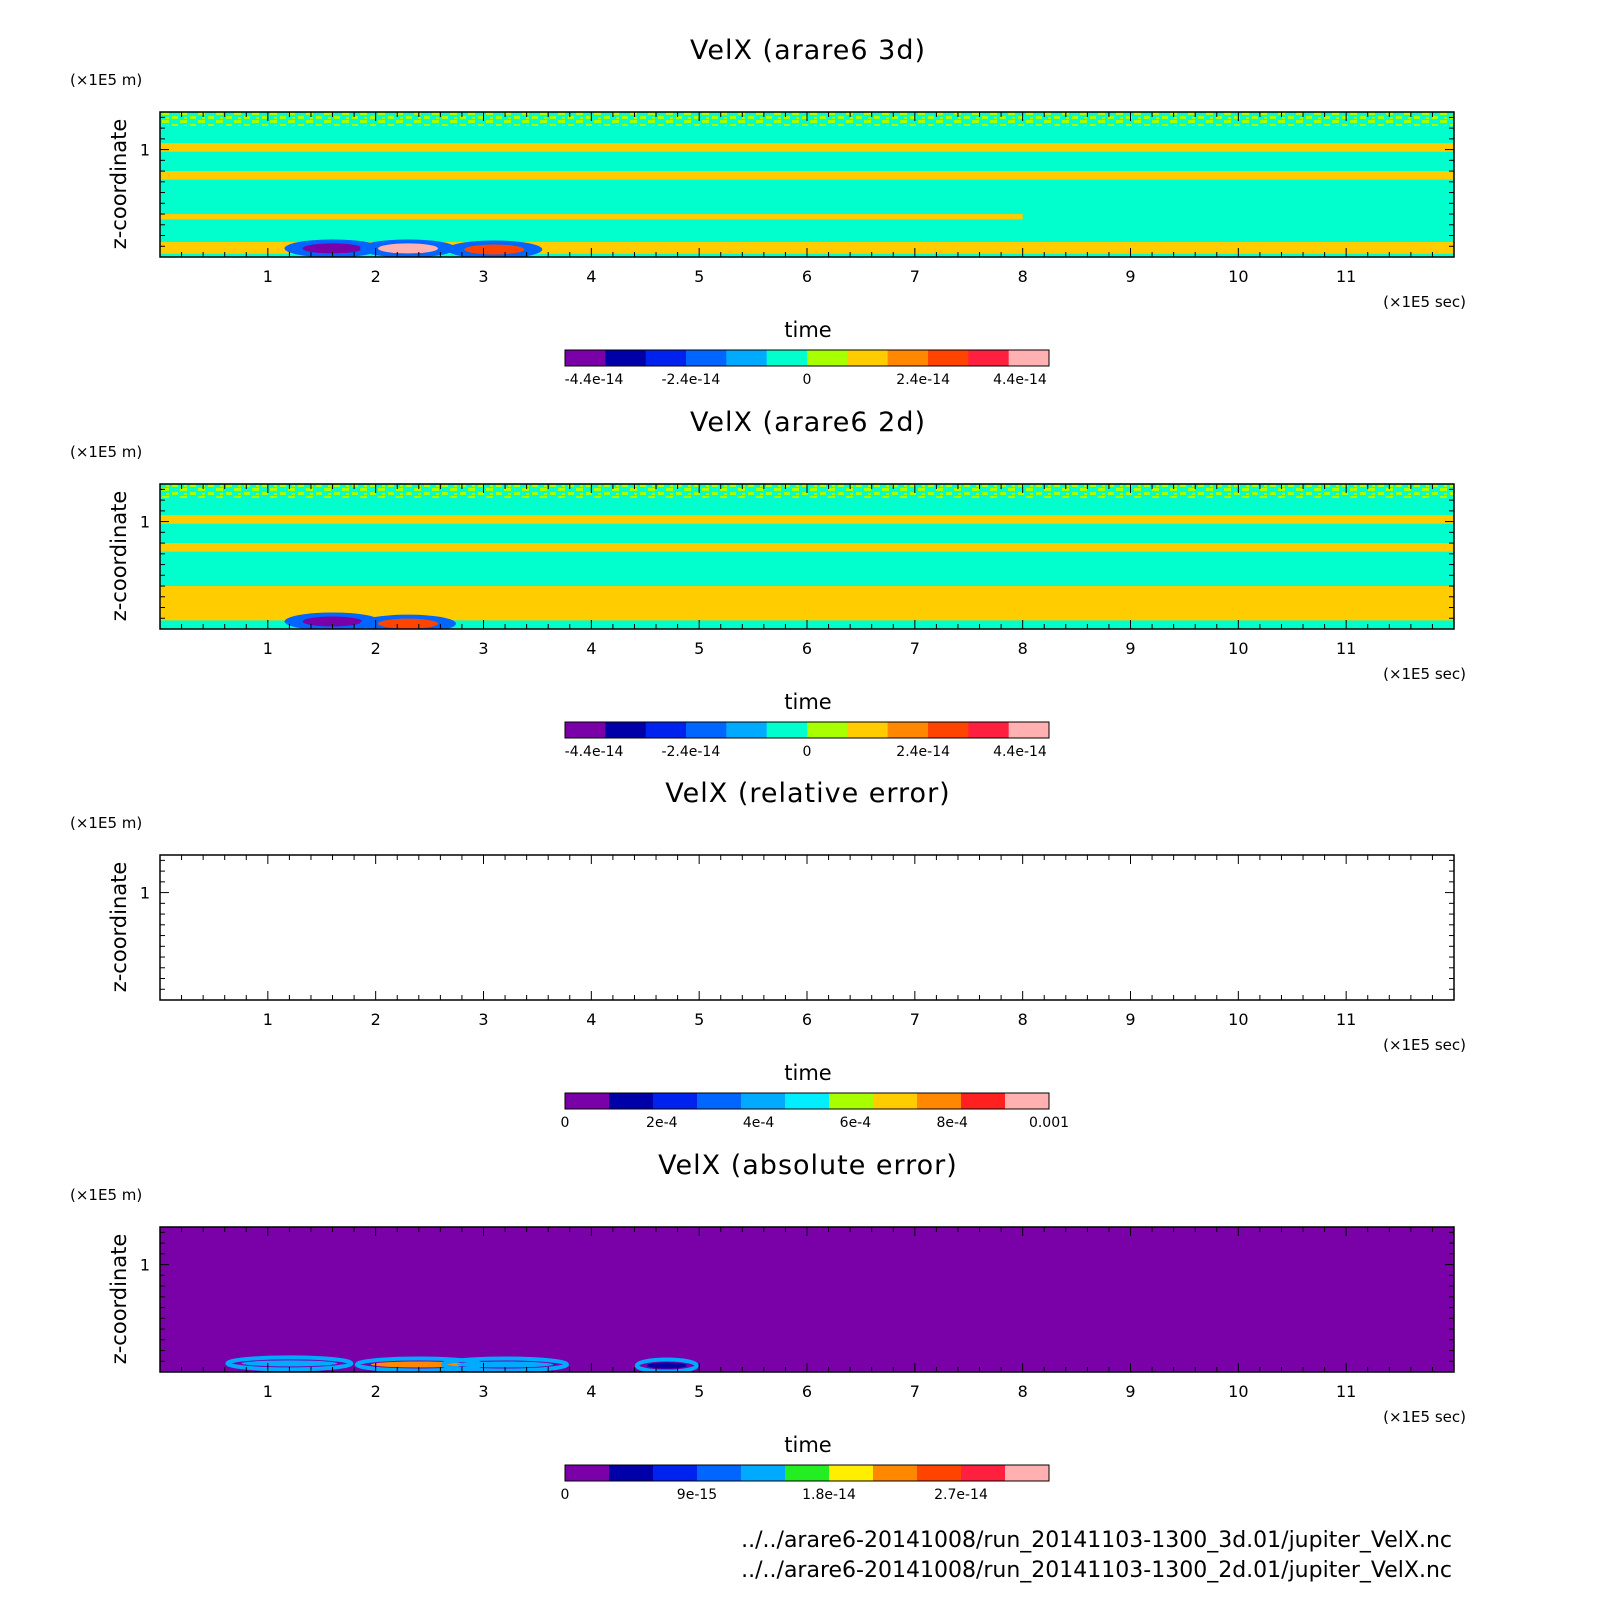 Image resolution: width=1604 pixels, height=1604 pixels. Describe the element at coordinates (697, 1495) in the screenshot. I see `colorbar-tick-label: 9e-15` at that location.